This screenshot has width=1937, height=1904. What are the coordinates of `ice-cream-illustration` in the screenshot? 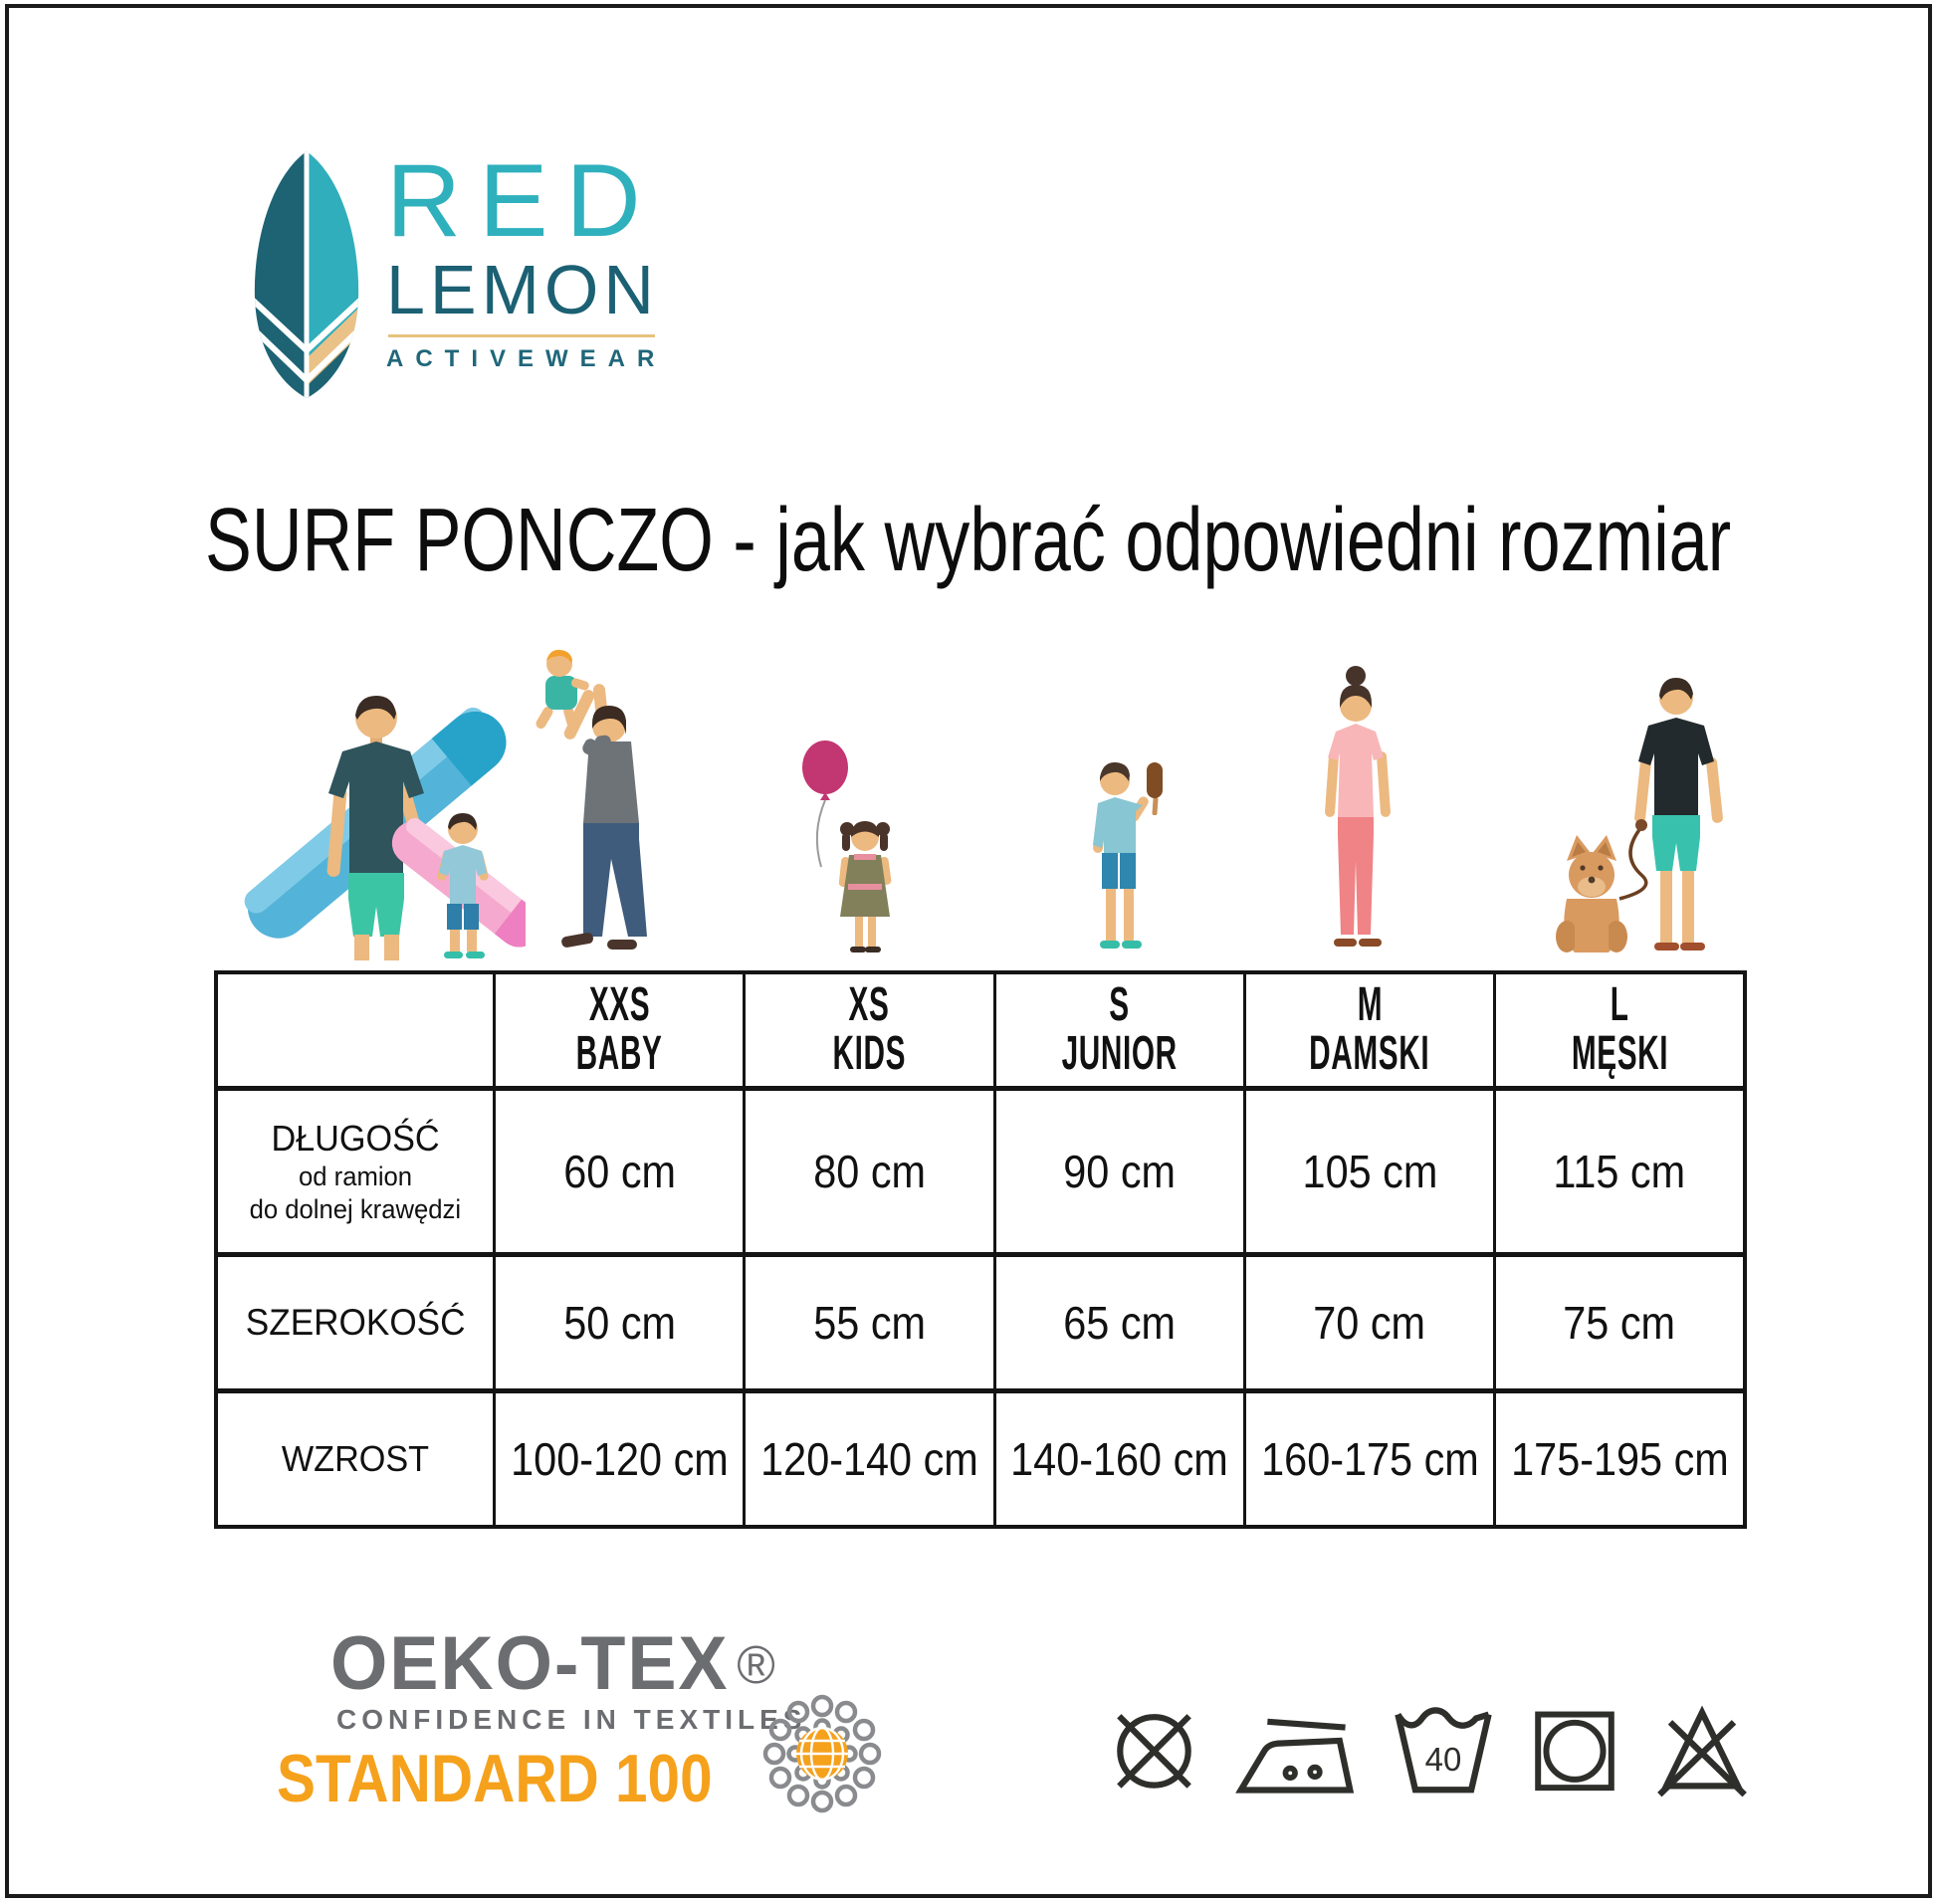 It's located at (1155, 789).